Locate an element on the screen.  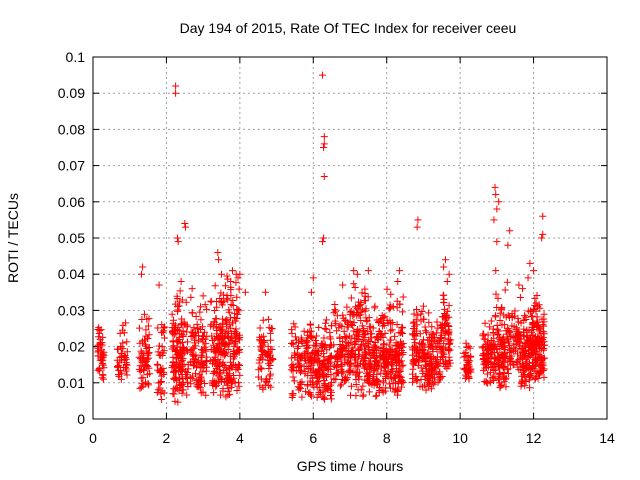
x-tick-label: 0 is located at coordinates (93, 438).